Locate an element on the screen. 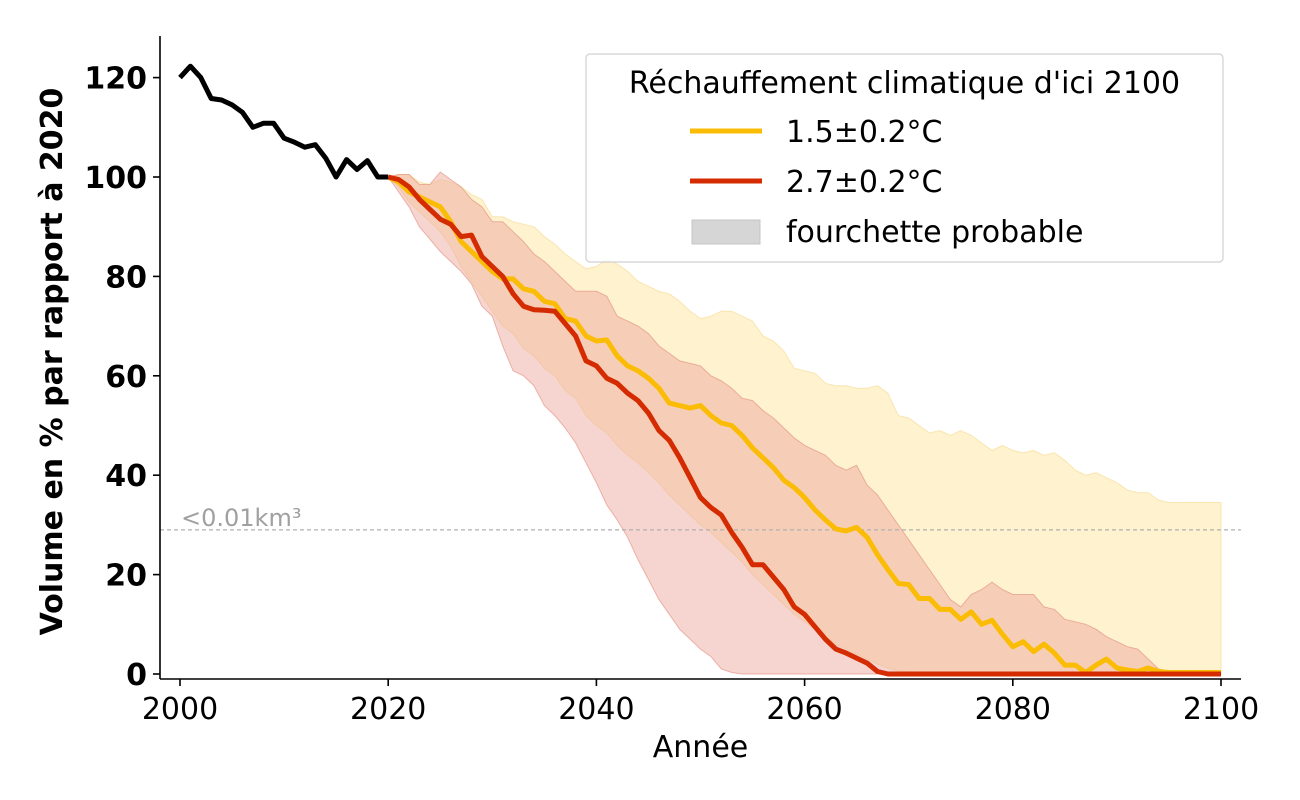  legend-entries: 1.5±0.2°C 2.7±0.2°C fourchette probable is located at coordinates (886, 182).